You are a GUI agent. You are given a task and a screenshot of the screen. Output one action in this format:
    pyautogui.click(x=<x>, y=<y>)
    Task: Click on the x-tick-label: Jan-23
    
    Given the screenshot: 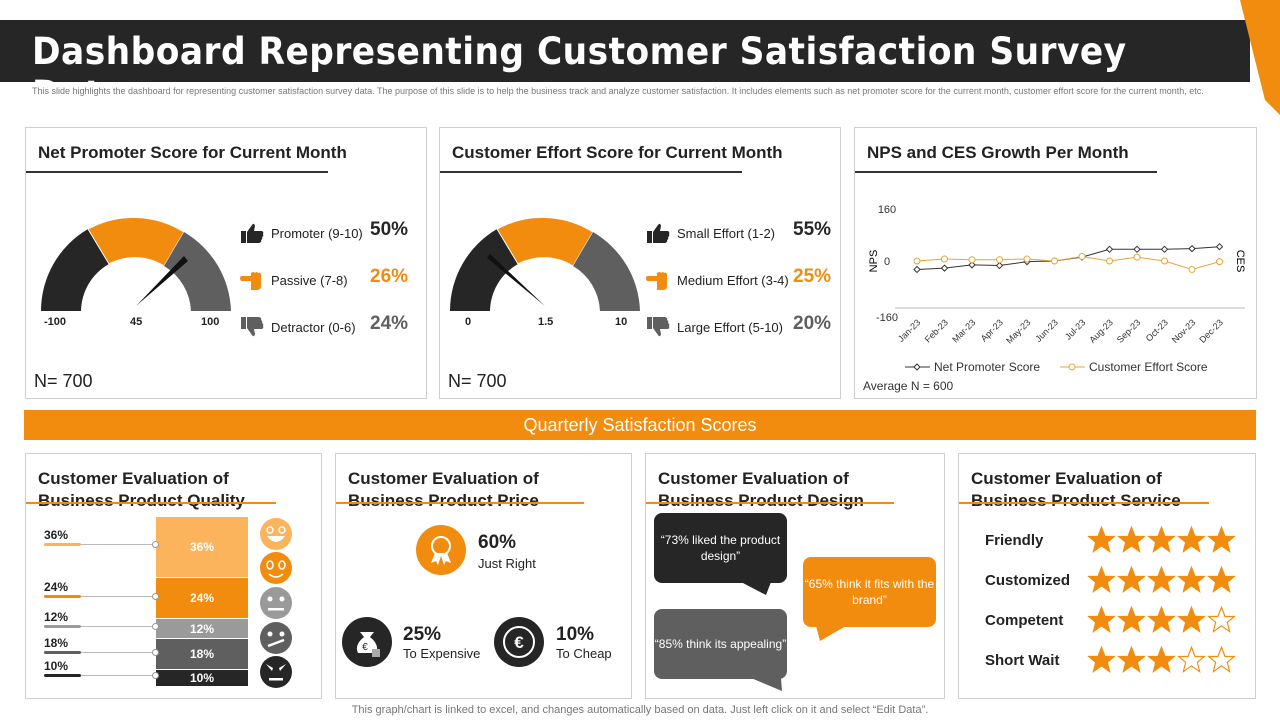 What is the action you would take?
    pyautogui.click(x=909, y=330)
    